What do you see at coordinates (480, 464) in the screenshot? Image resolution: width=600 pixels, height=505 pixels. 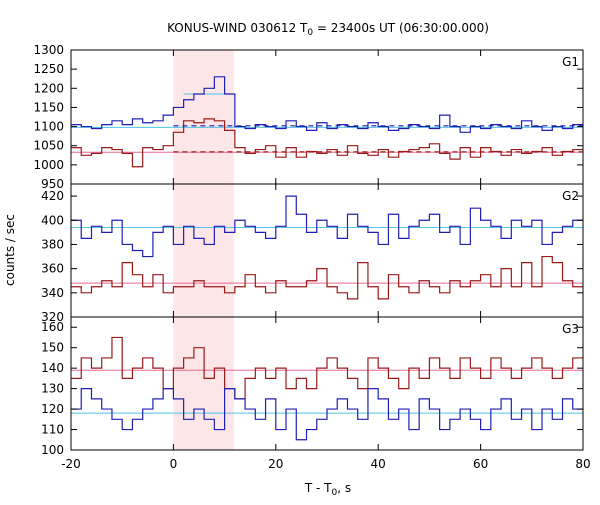 I see `x-tick-label: 60` at bounding box center [480, 464].